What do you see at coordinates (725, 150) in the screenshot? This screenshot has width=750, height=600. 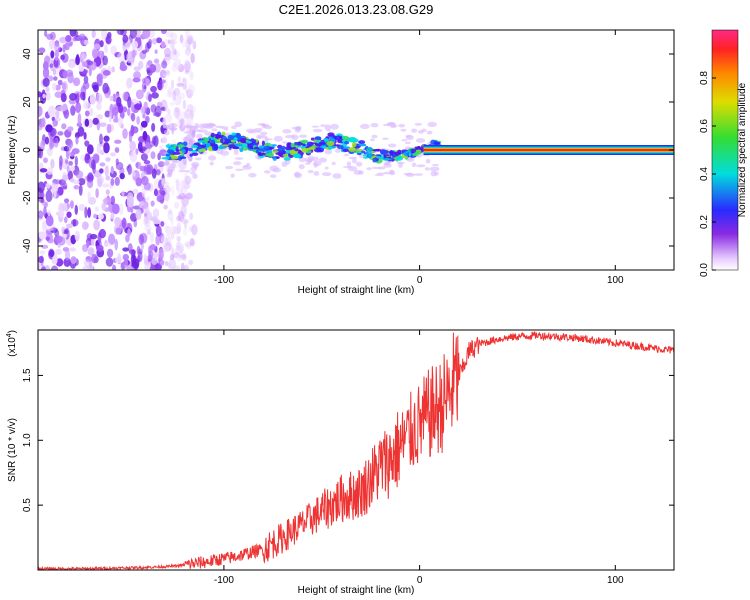 I see `colorbar-strip` at bounding box center [725, 150].